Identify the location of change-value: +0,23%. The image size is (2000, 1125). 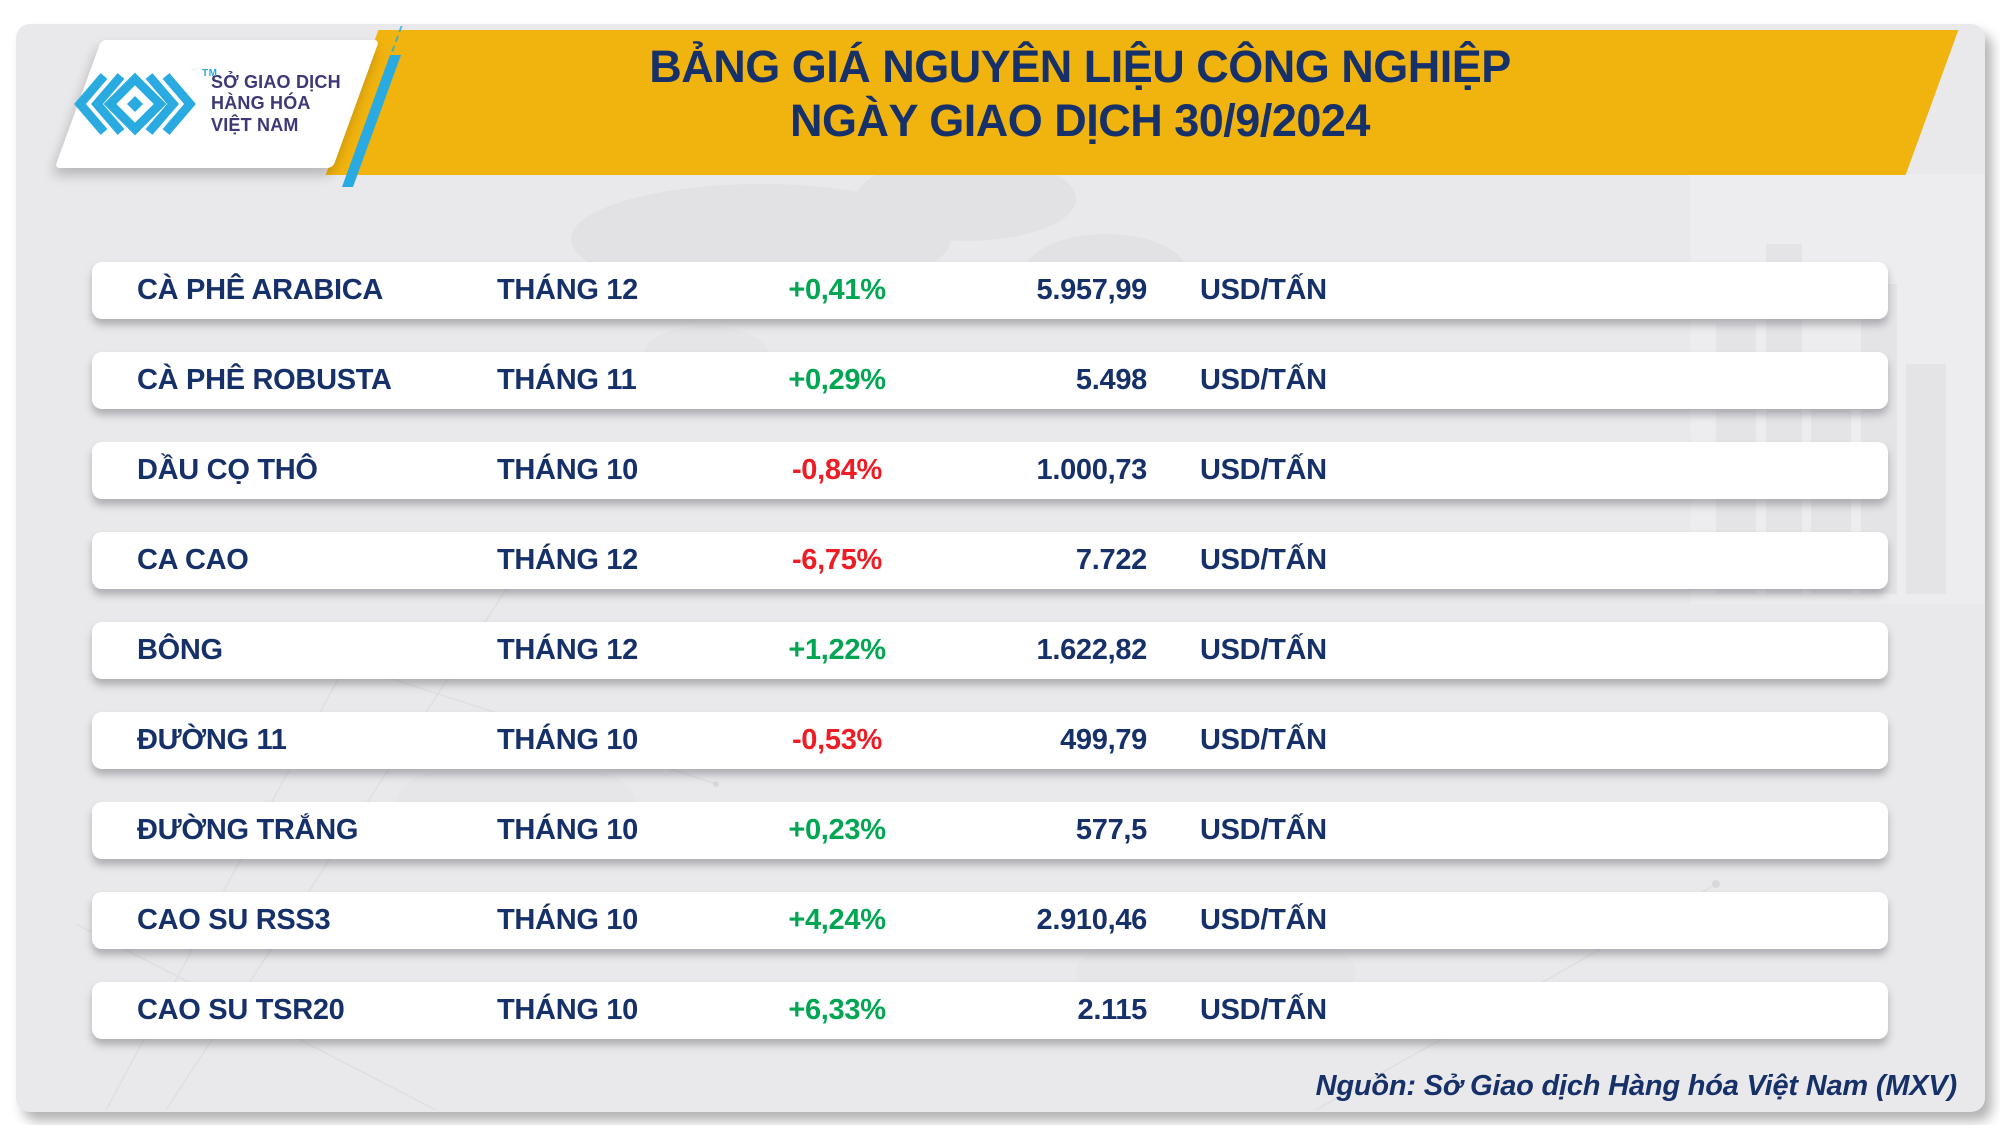
(837, 830).